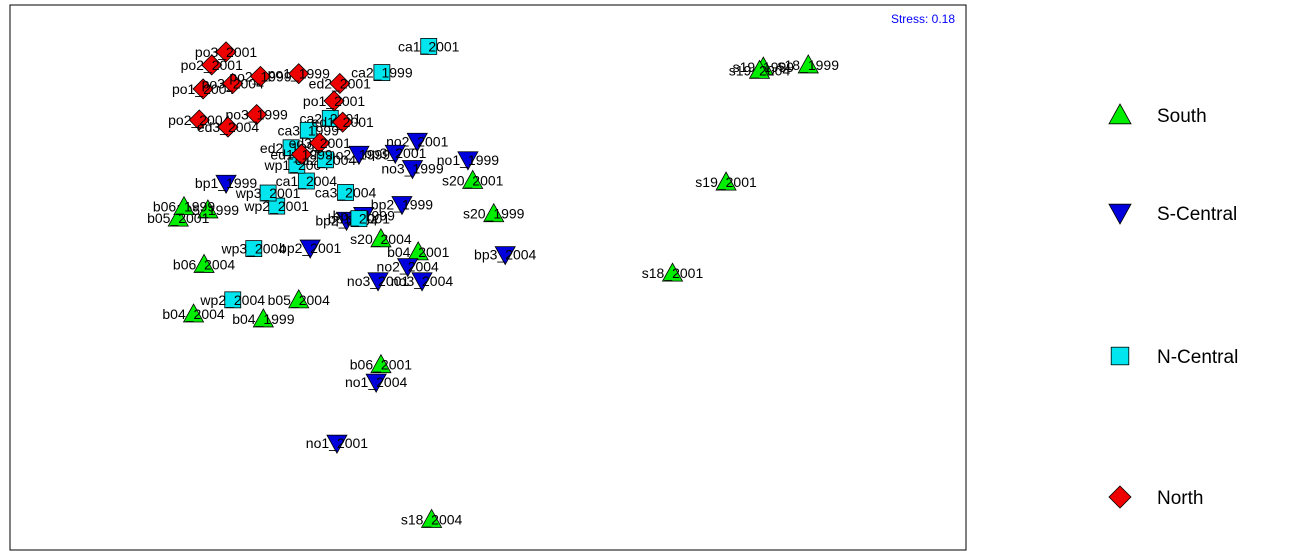  I want to click on point-label-ca2-1999: ca2_1999, so click(382, 73).